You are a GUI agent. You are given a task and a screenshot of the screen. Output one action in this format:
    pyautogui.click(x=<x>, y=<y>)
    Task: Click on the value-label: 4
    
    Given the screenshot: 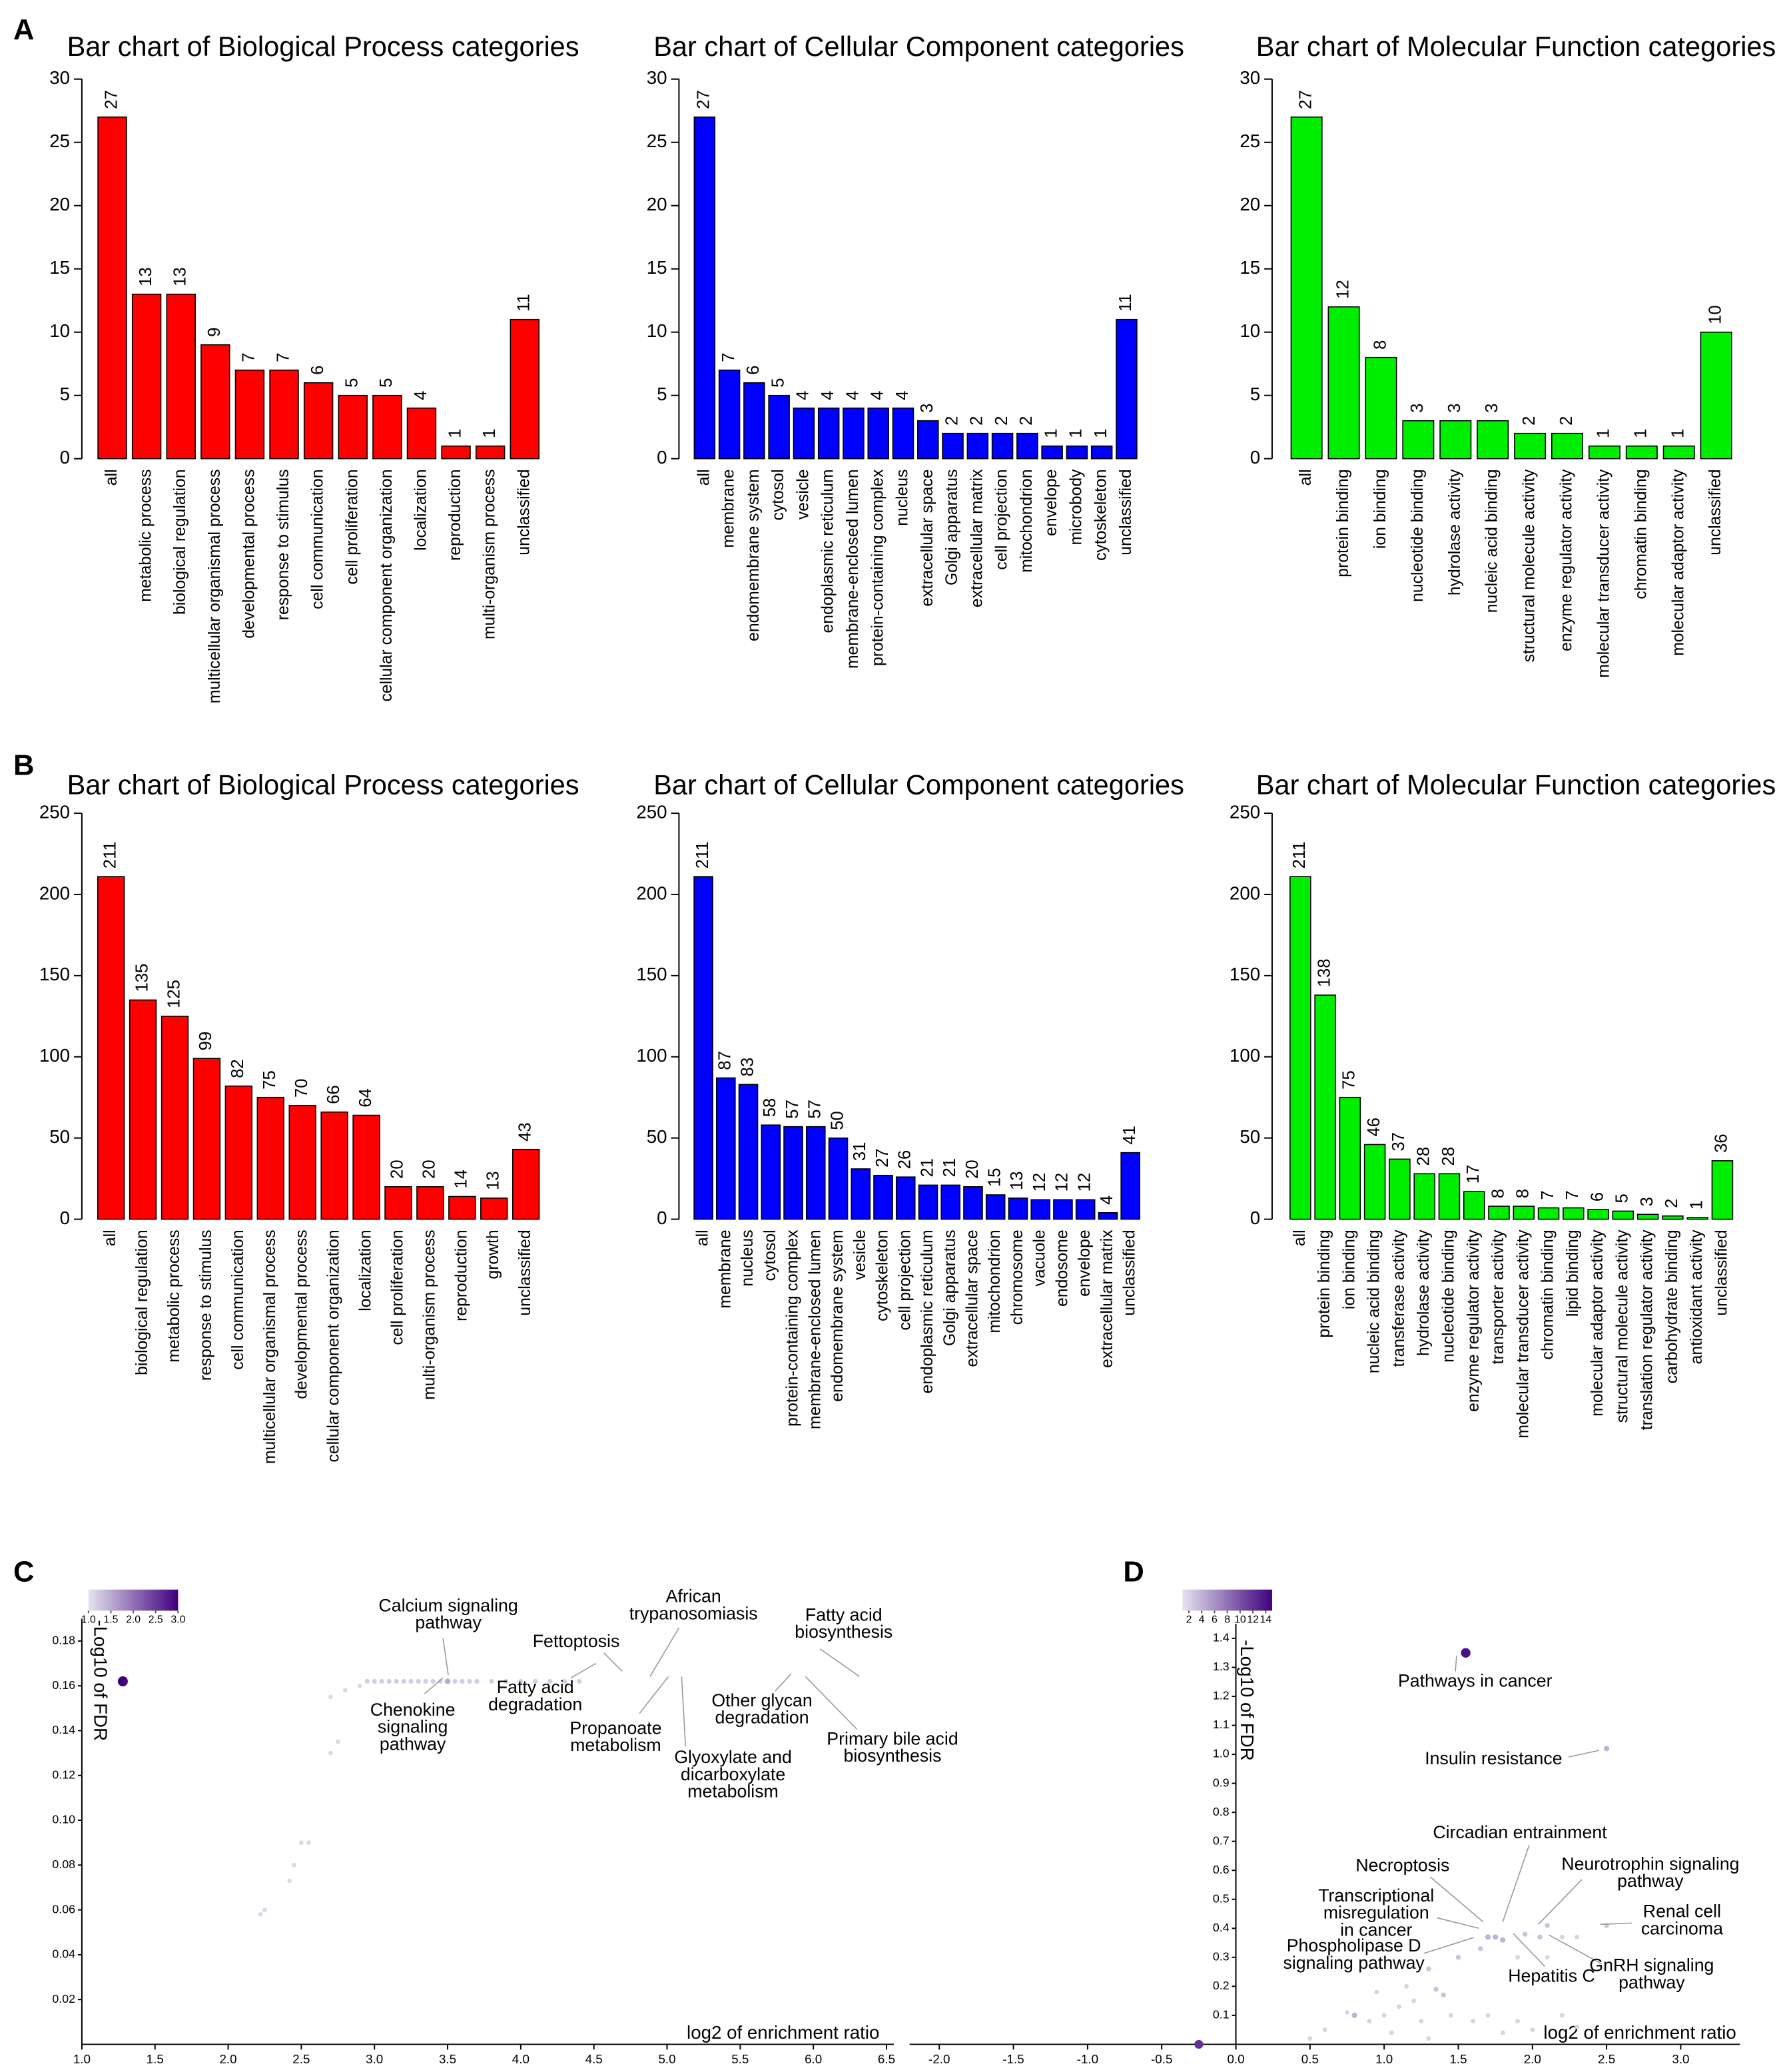 What is the action you would take?
    pyautogui.click(x=852, y=395)
    